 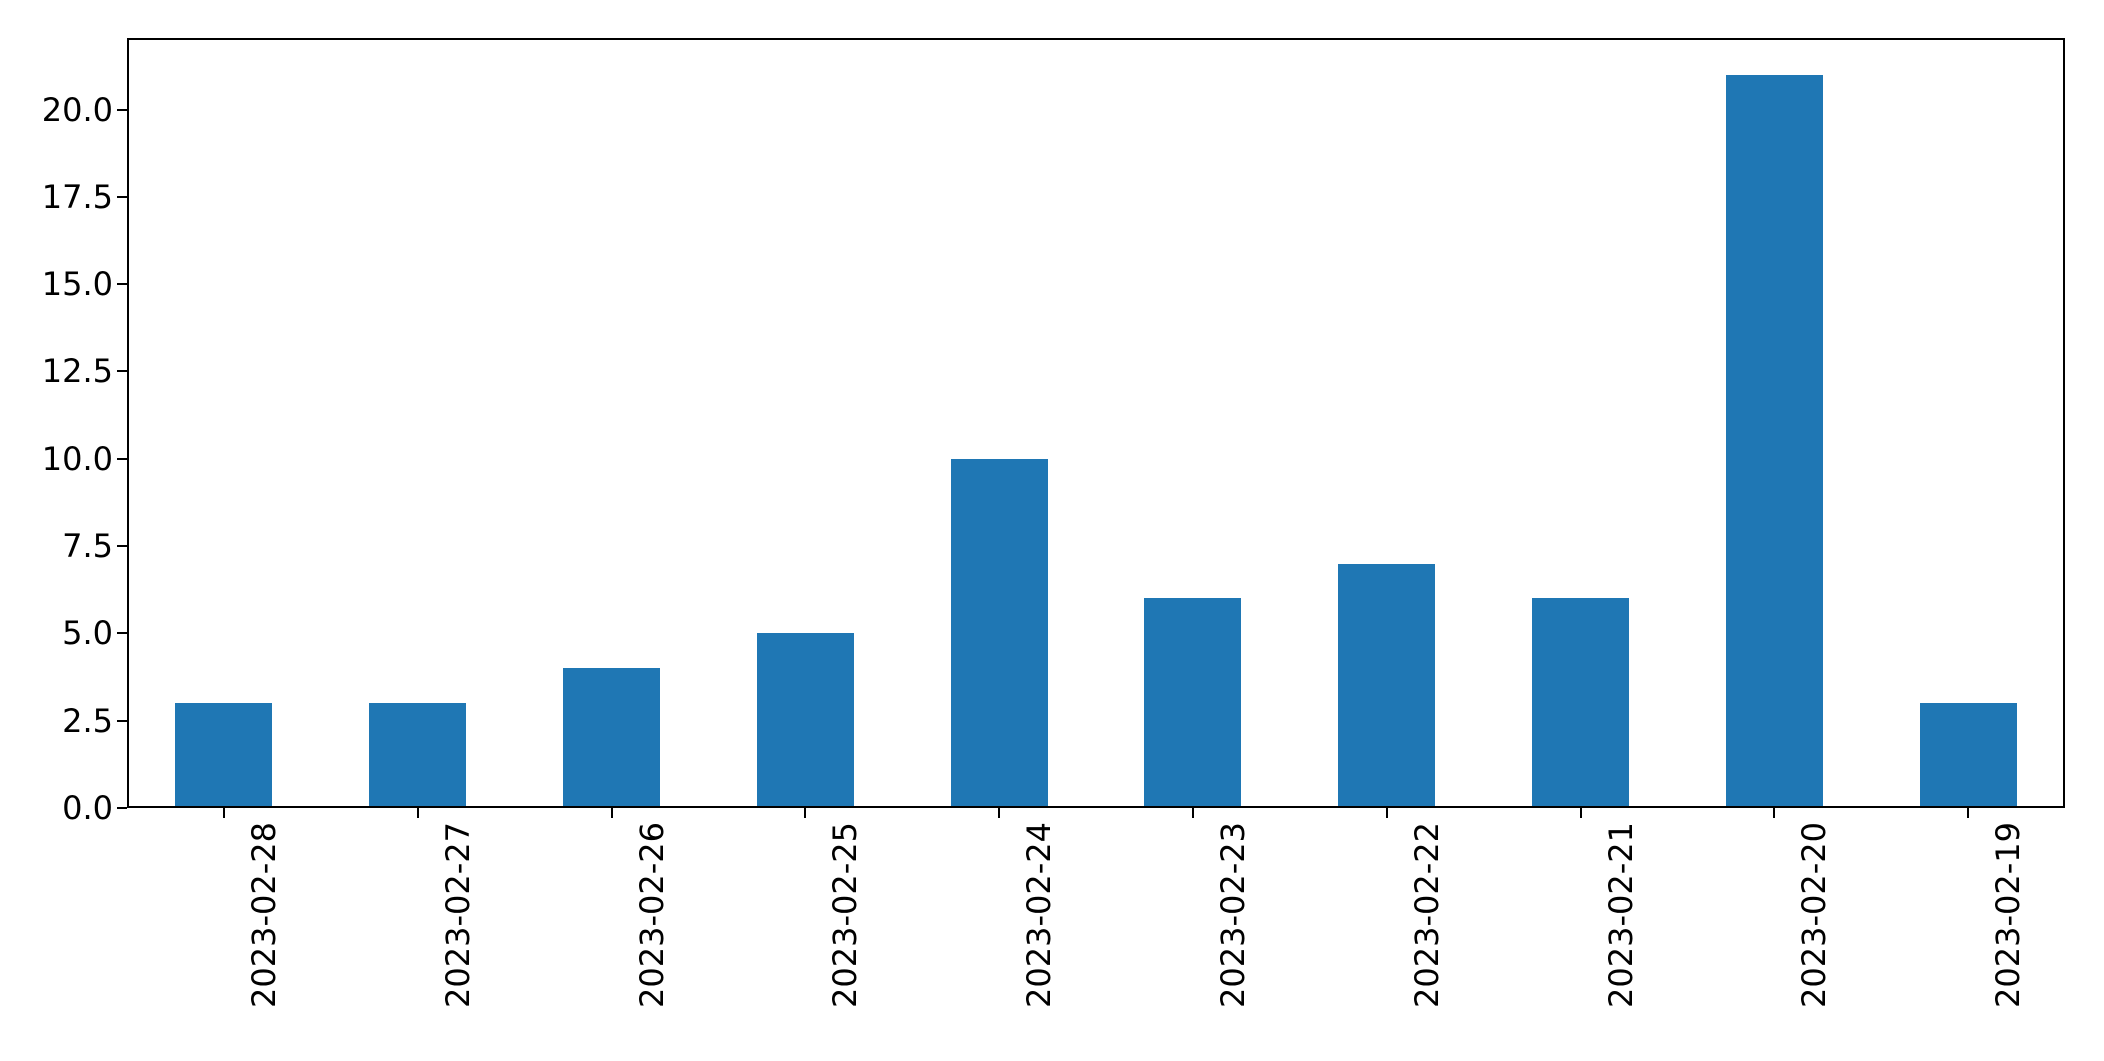 What do you see at coordinates (651, 915) in the screenshot?
I see `x-tick-label: 2023-02-26` at bounding box center [651, 915].